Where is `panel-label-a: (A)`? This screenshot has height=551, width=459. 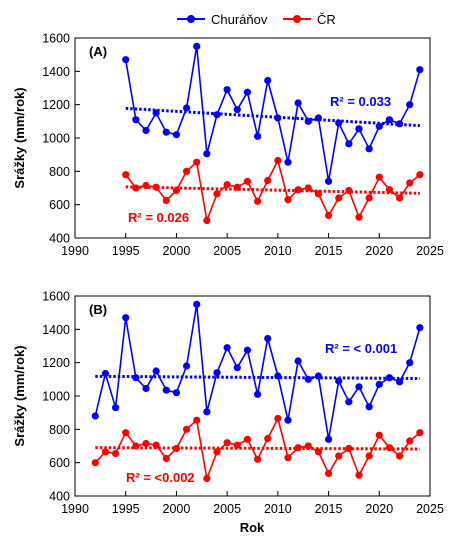 panel-label-a: (A) is located at coordinates (98, 51).